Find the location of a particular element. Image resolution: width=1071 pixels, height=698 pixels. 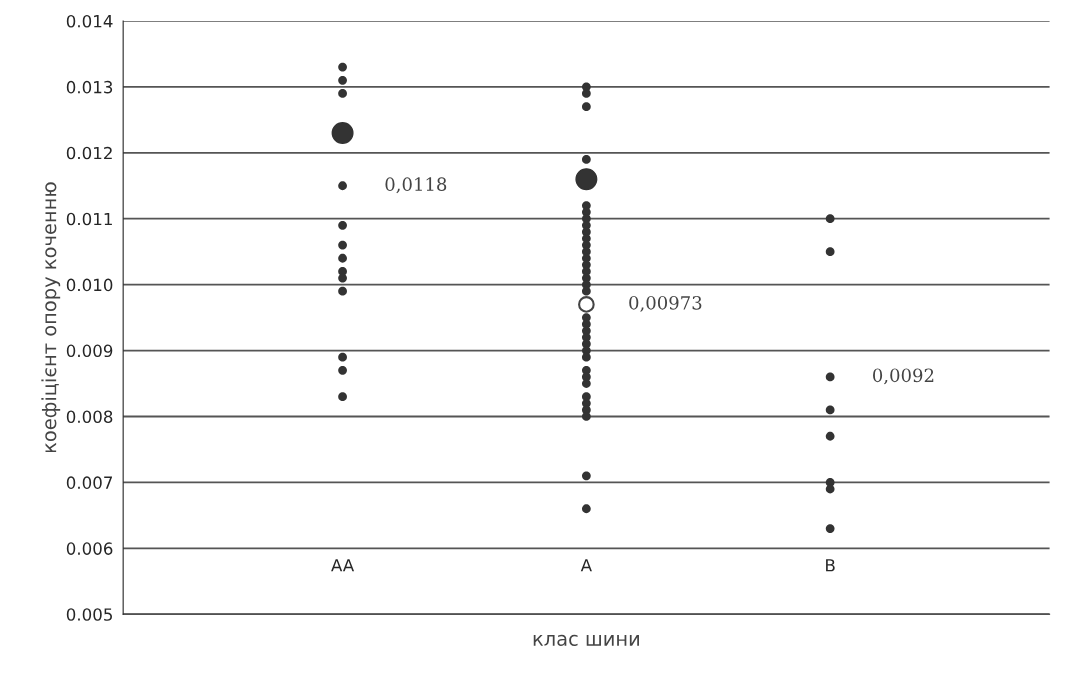

y-tick-label: 0.009 is located at coordinates (89, 351).